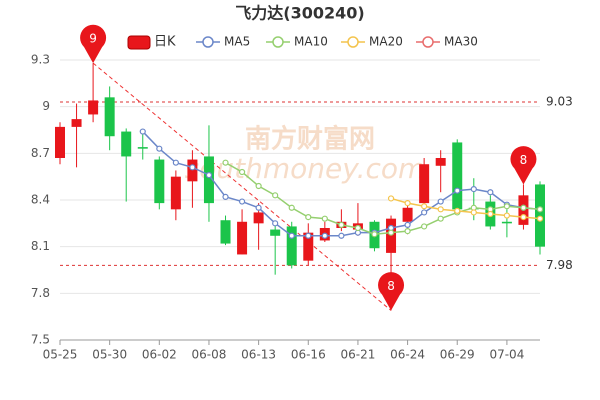 This screenshot has height=400, width=600. Describe the element at coordinates (559, 265) in the screenshot. I see `reference-label: 7.98` at that location.